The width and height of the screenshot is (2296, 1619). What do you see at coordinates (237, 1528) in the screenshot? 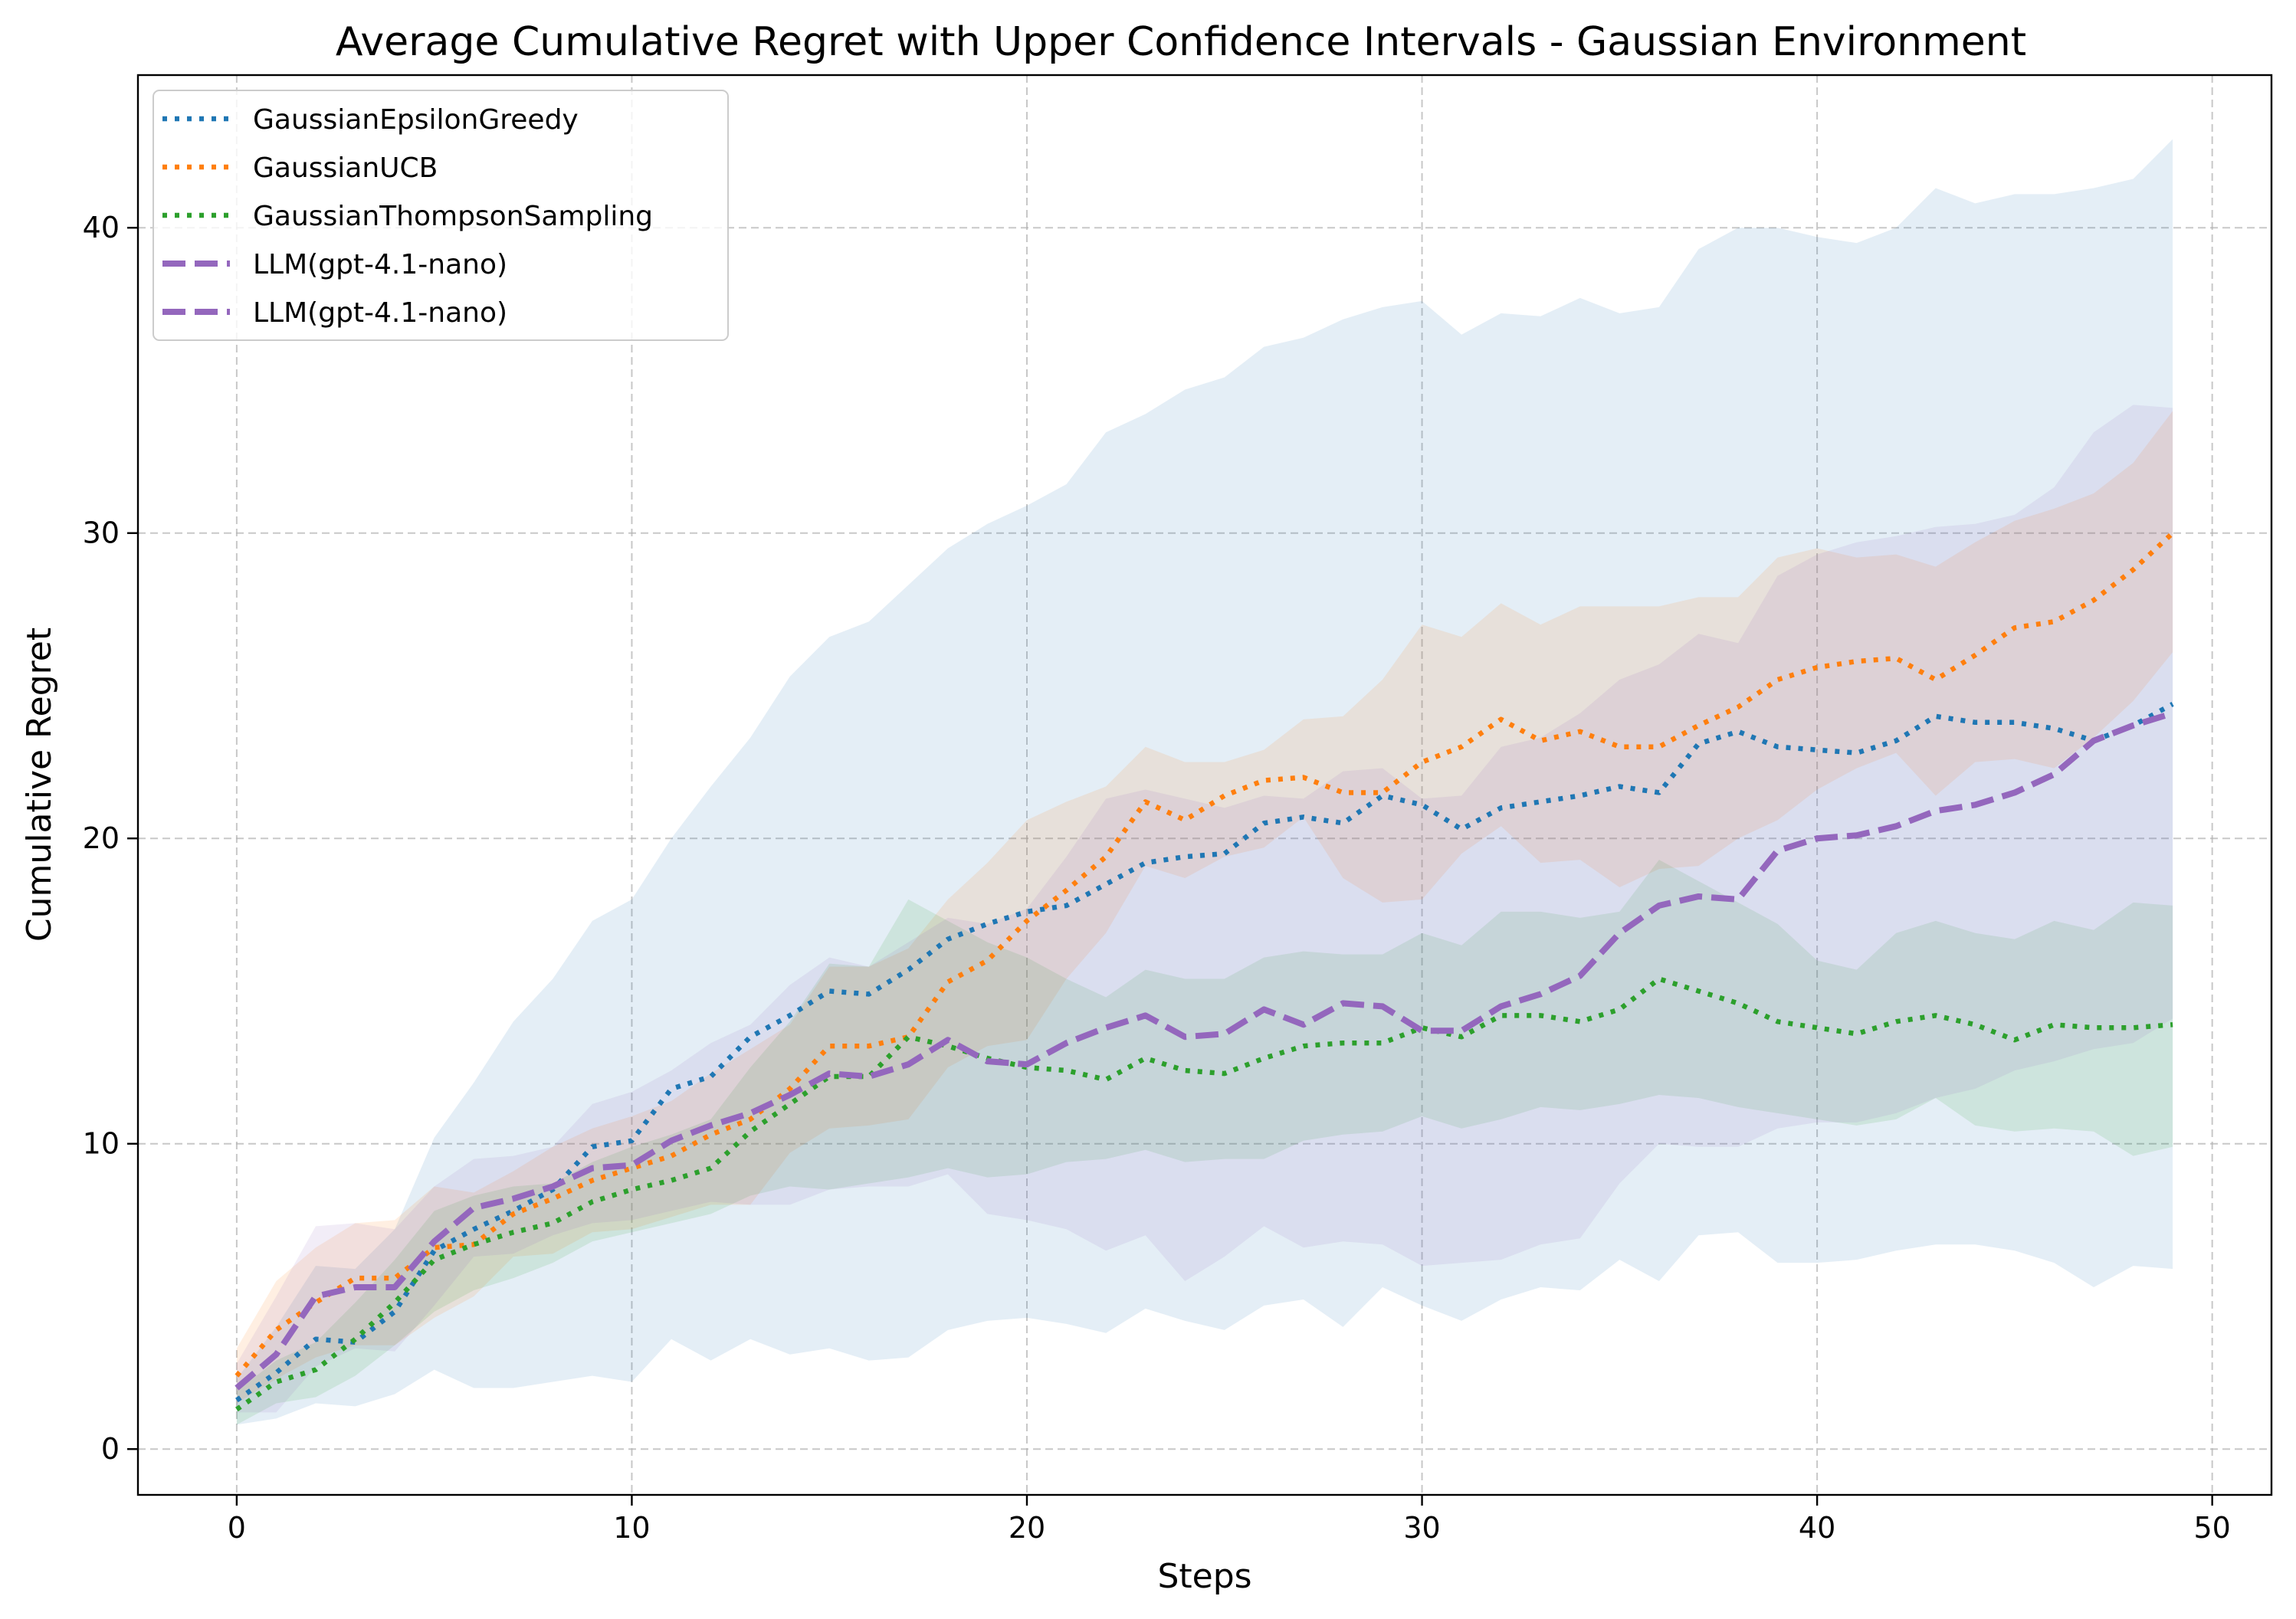
I see `x-tick-label: 0` at bounding box center [237, 1528].